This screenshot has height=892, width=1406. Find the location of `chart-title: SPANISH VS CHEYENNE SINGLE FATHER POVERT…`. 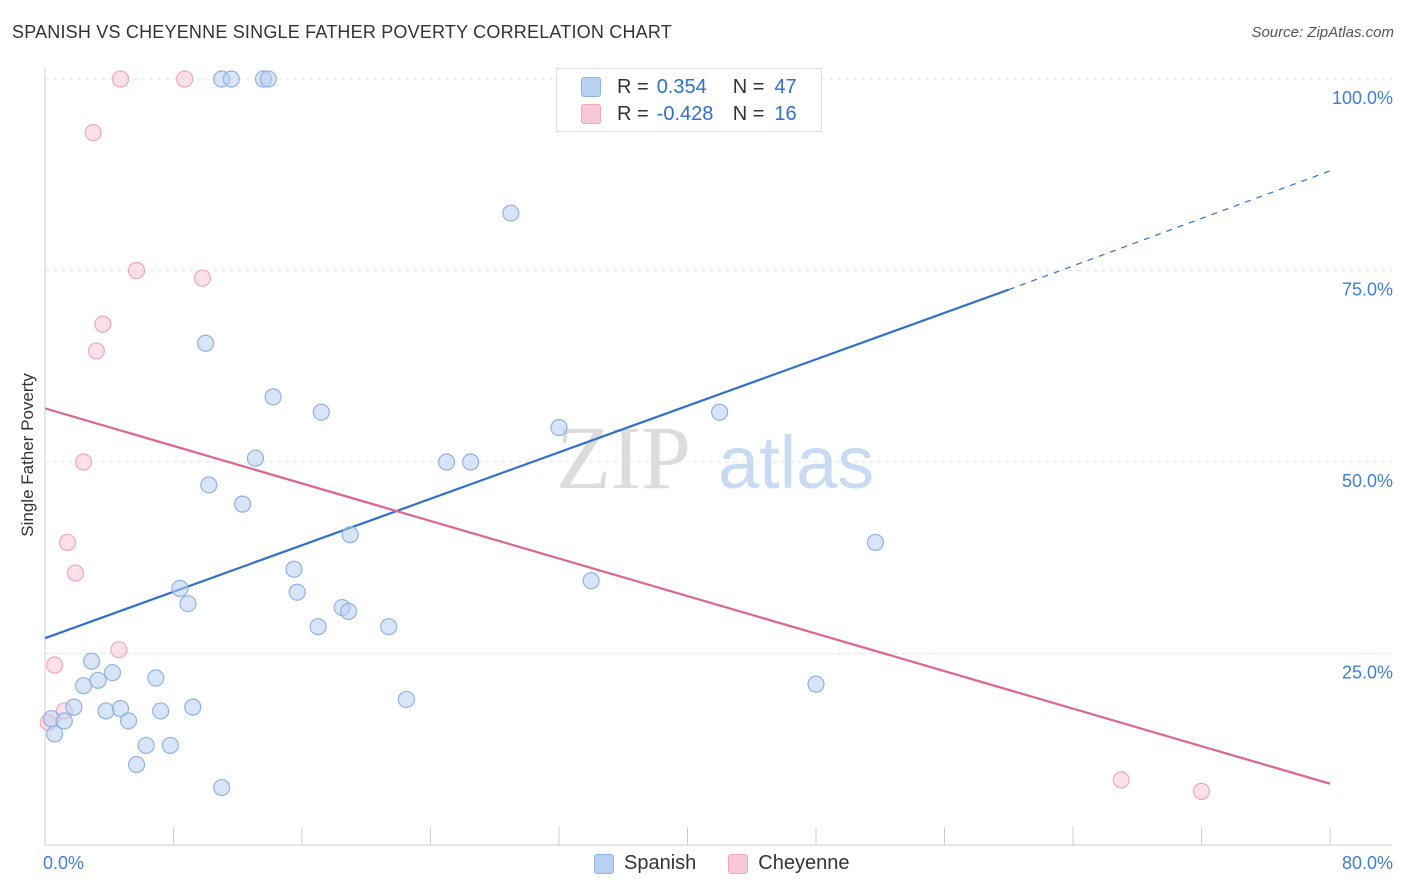

chart-title: SPANISH VS CHEYENNE SINGLE FATHER POVERT… is located at coordinates (342, 32).